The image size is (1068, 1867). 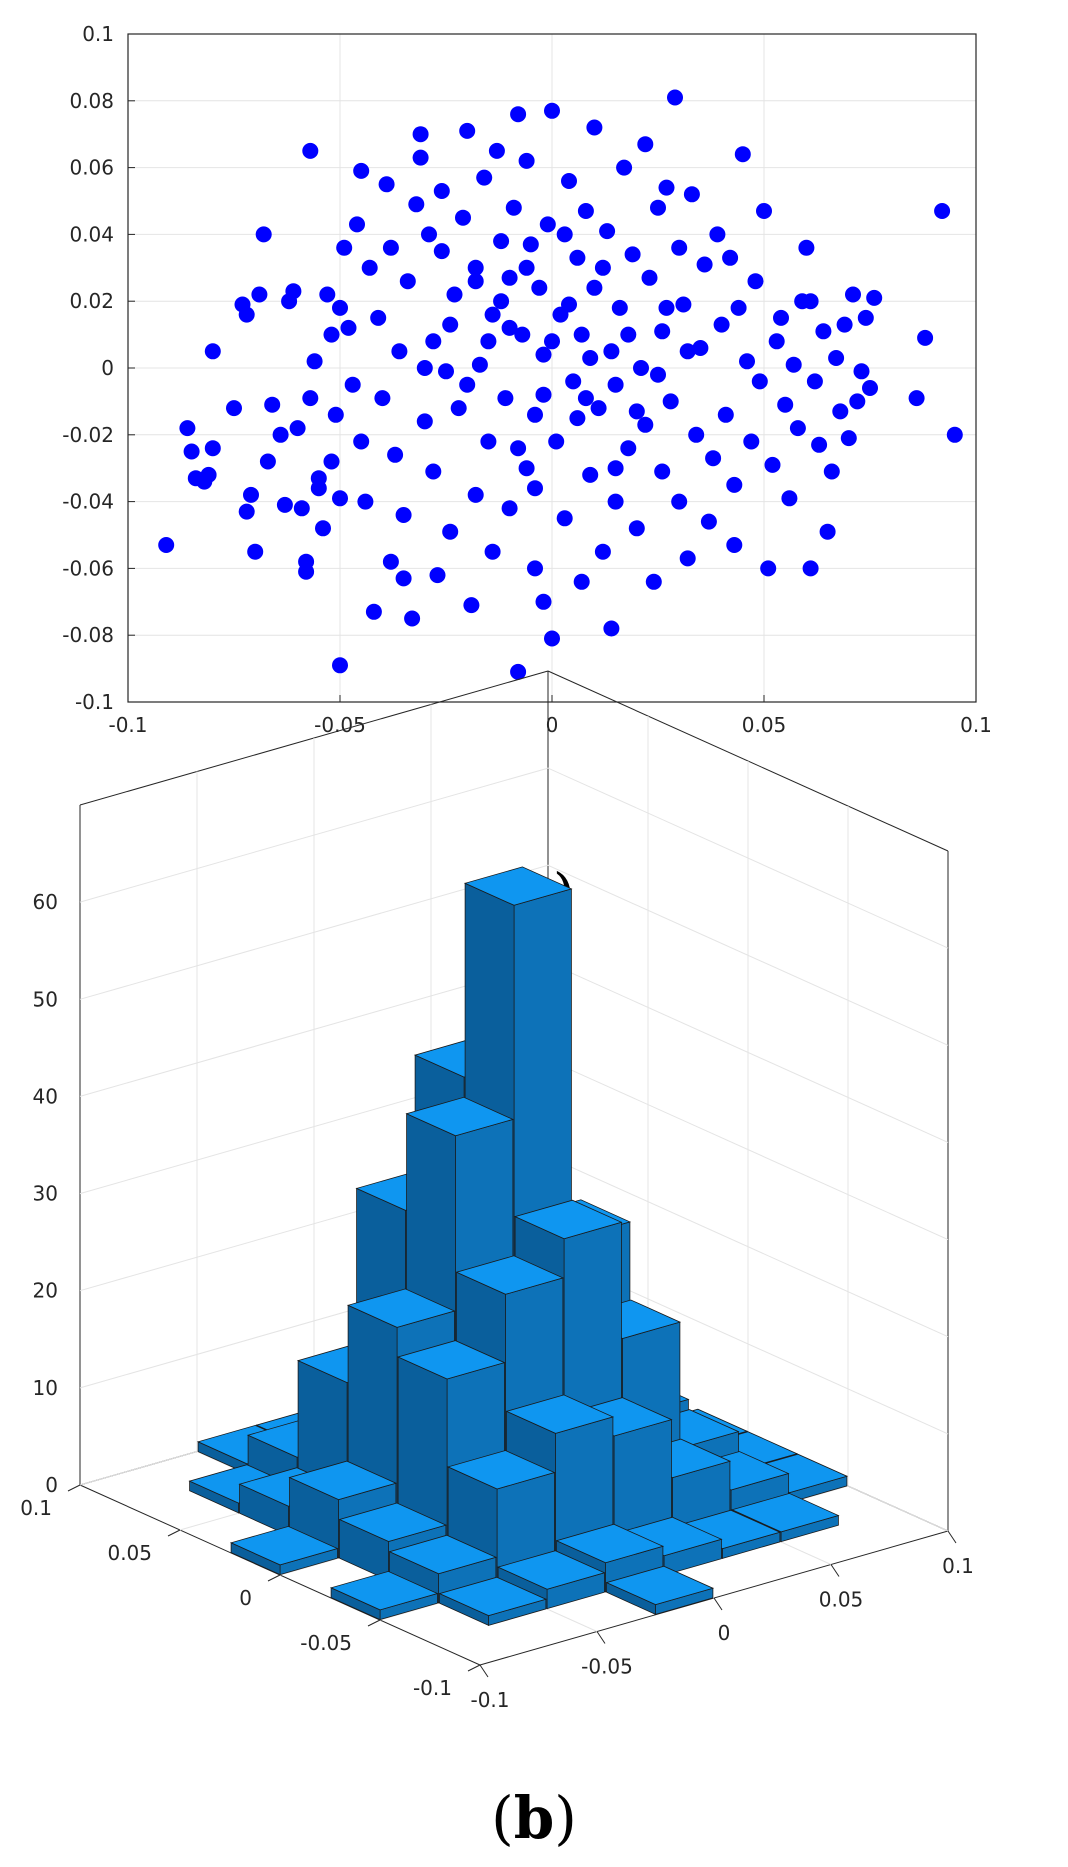 I want to click on histogram-z-tick-label: 40, so click(x=45, y=1096).